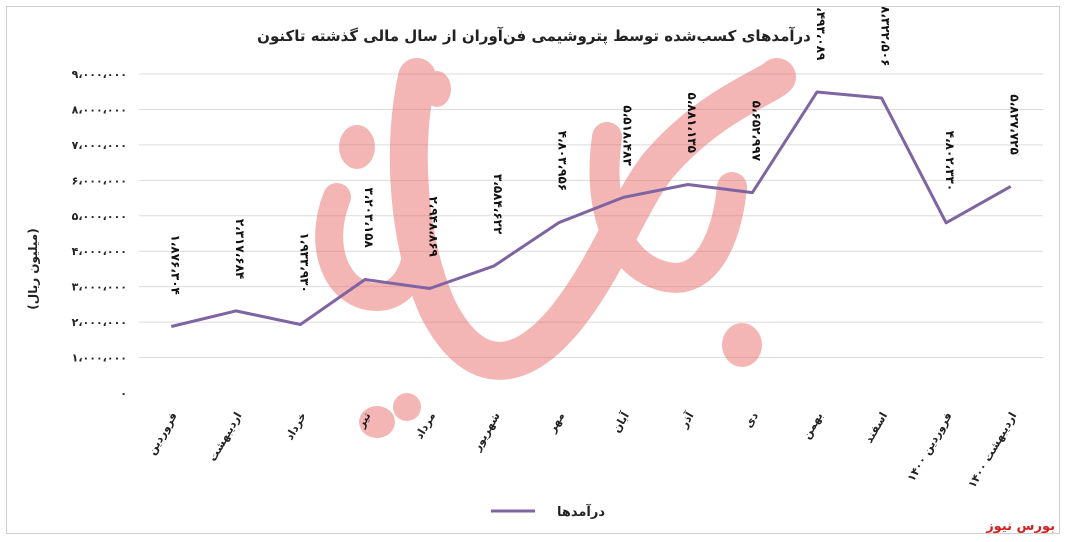 The image size is (1067, 542). Describe the element at coordinates (992, 450) in the screenshot. I see `x-tick-label: اردیبهشت ۱۴۰۰` at that location.